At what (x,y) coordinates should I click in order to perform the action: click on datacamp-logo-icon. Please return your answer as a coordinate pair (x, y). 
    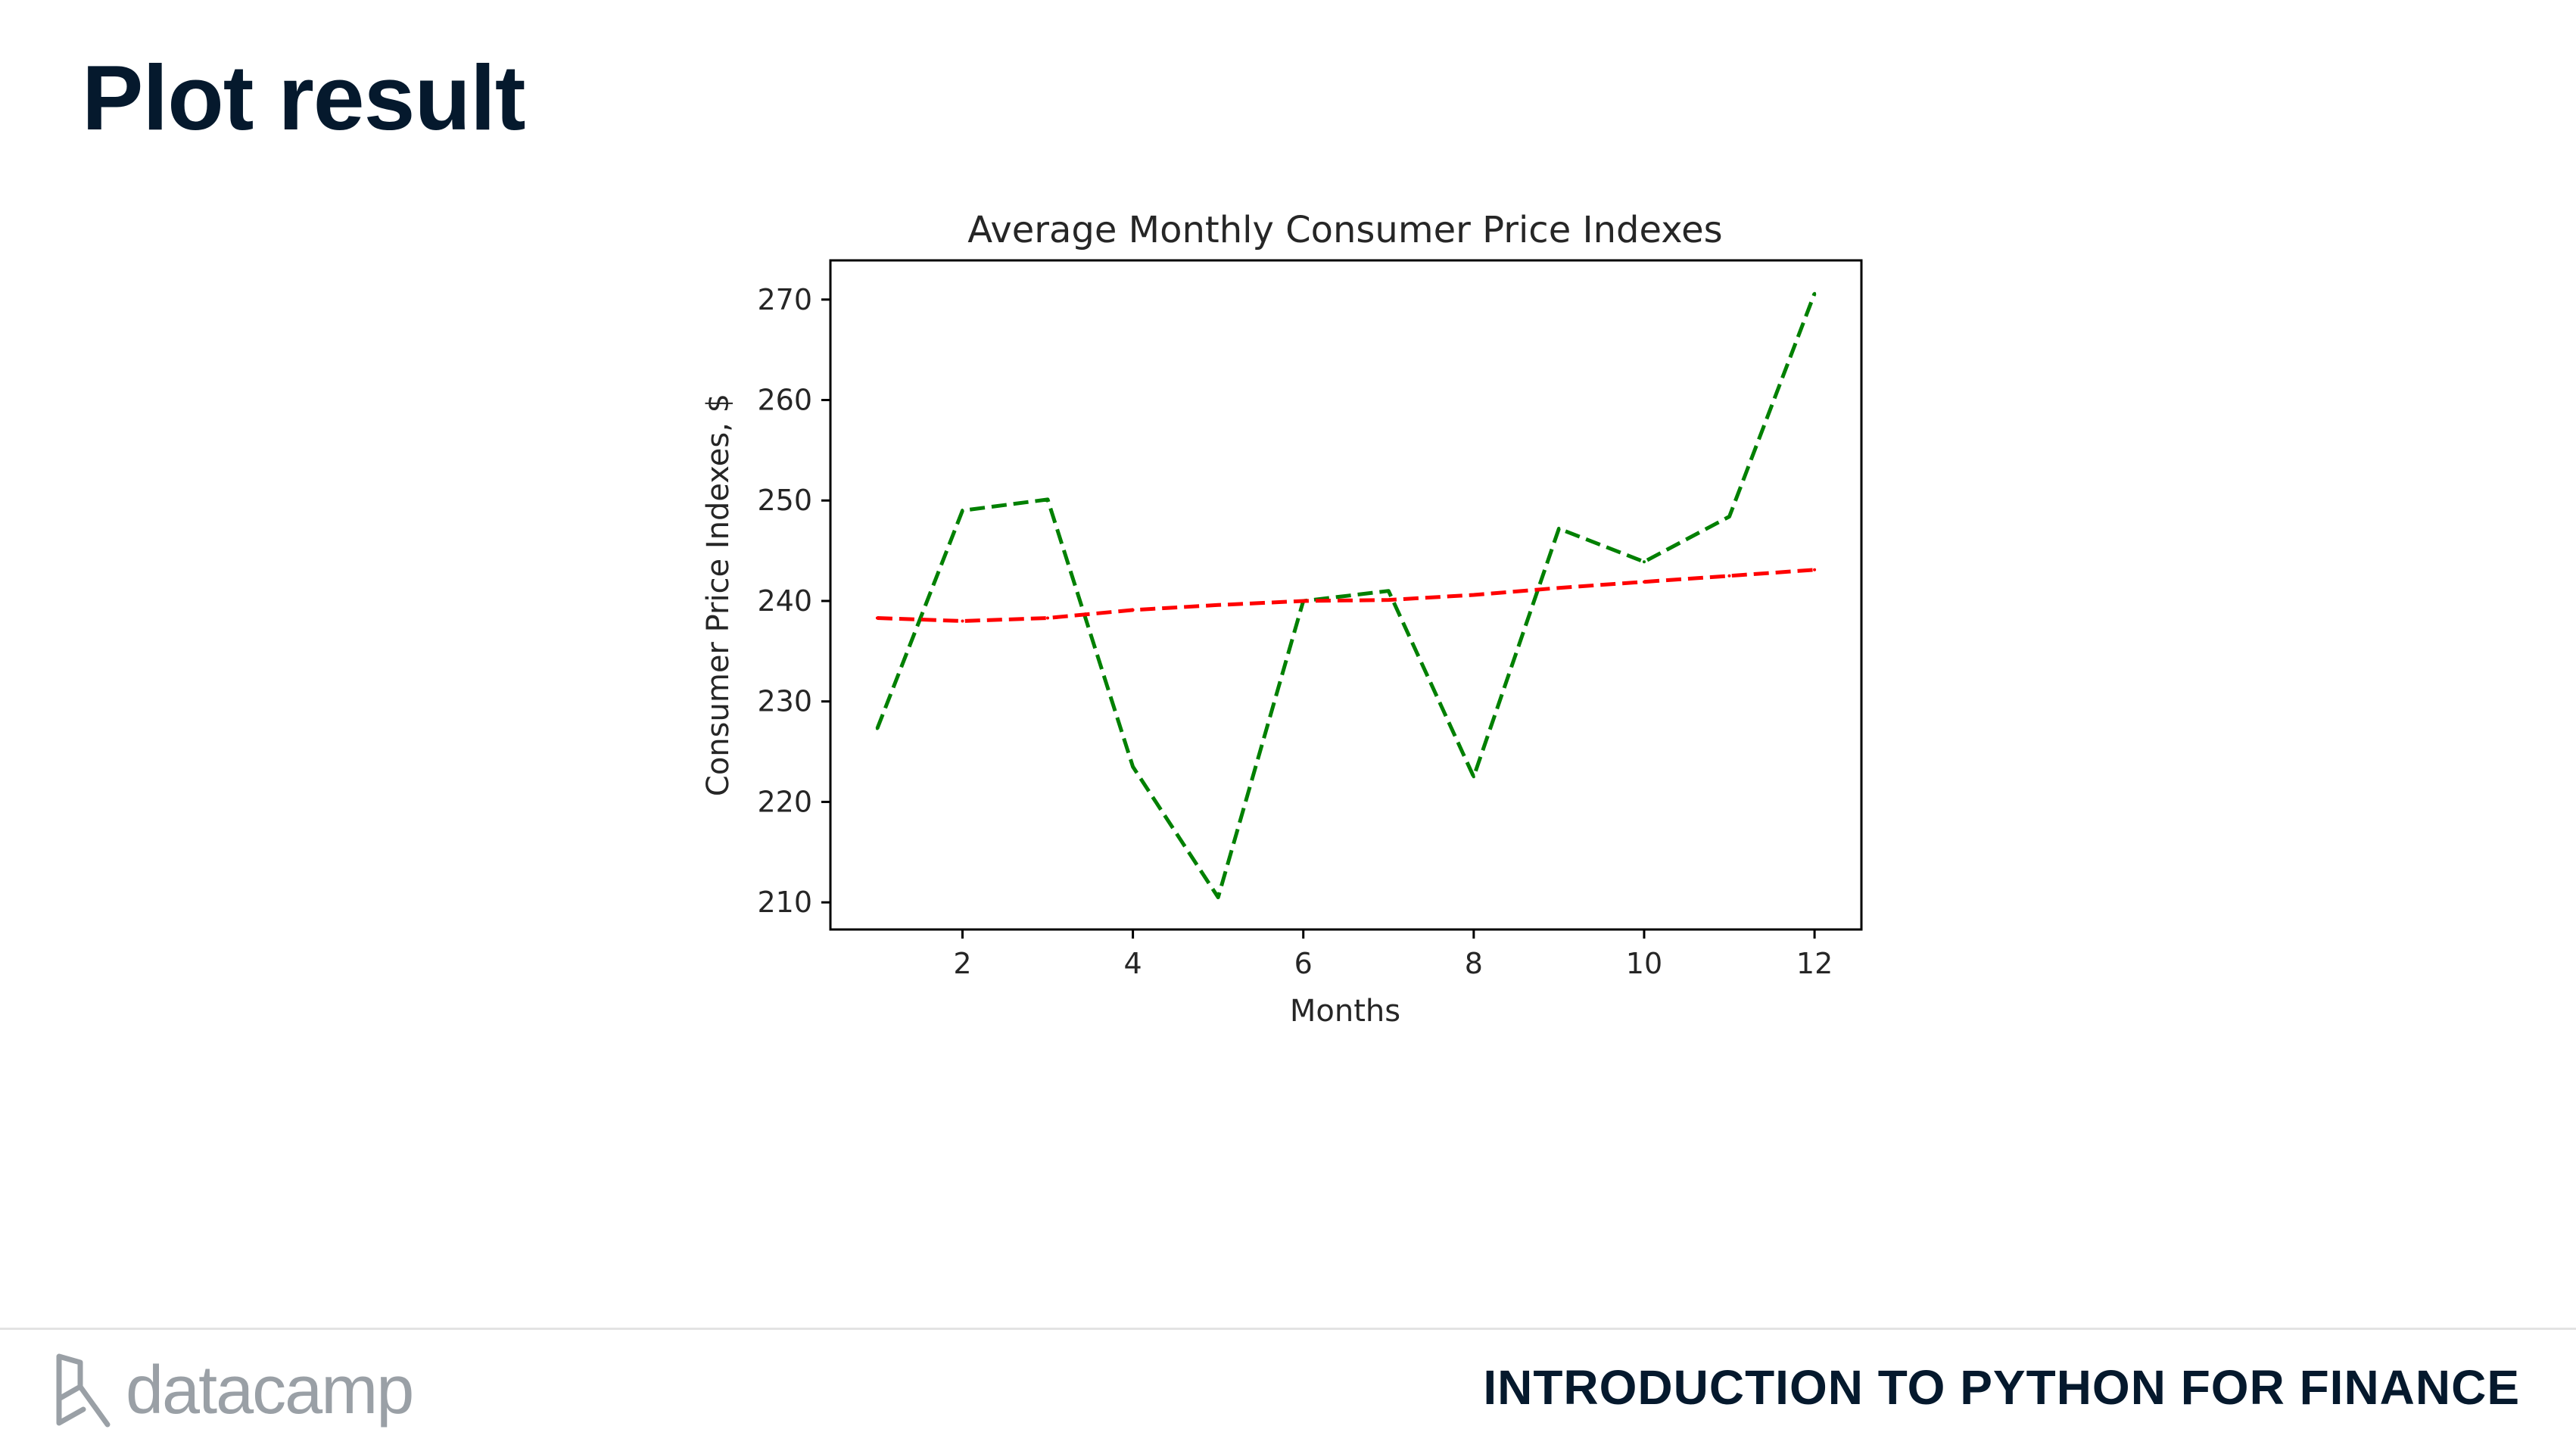
    Looking at the image, I should click on (83, 1390).